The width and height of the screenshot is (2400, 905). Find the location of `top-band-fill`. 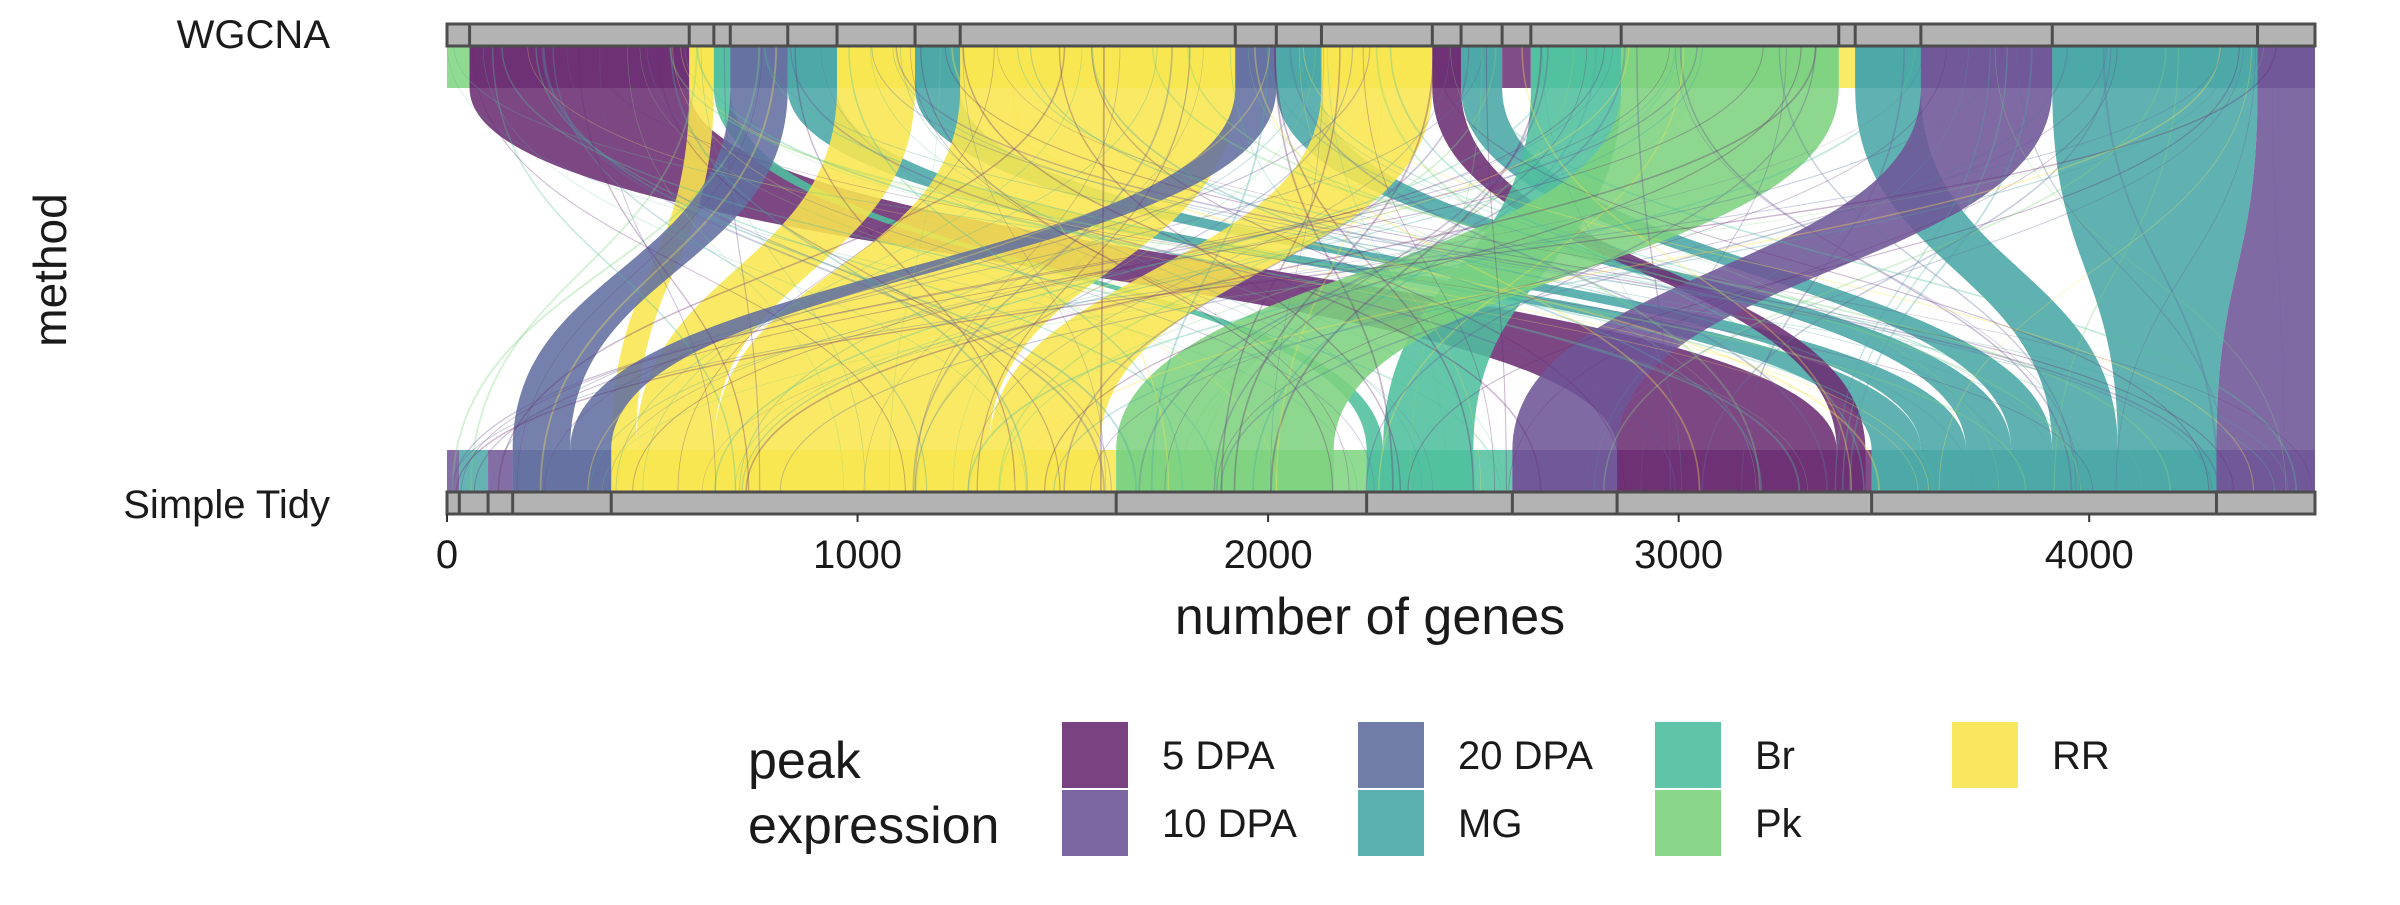

top-band-fill is located at coordinates (1516, 67).